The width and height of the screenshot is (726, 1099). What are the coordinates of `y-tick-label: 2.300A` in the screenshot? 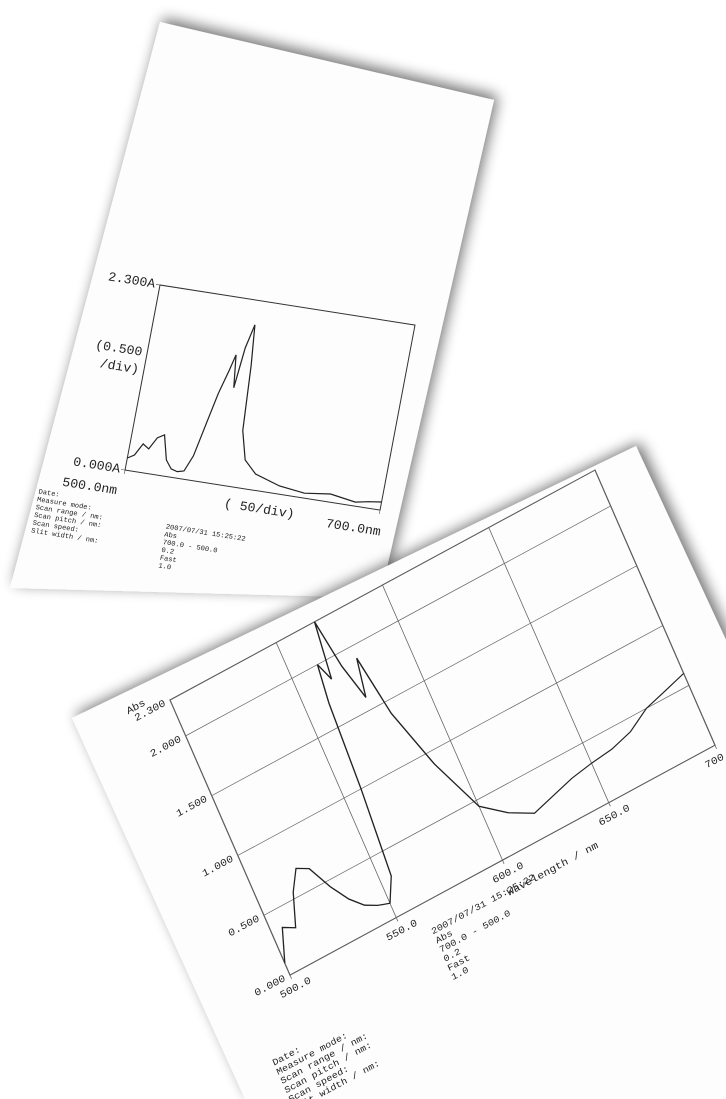 It's located at (132, 281).